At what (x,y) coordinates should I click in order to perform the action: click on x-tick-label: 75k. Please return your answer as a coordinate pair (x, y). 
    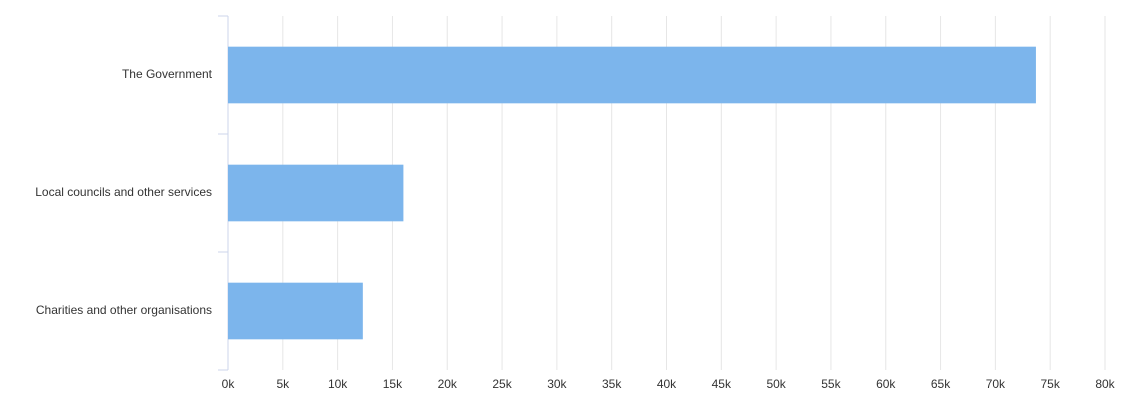
    Looking at the image, I should click on (1051, 384).